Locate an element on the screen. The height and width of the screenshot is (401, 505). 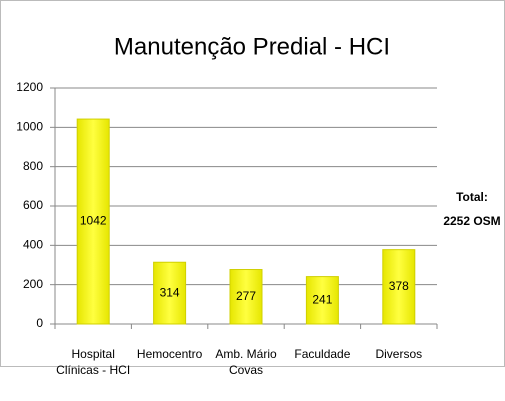
data-label: 1042 is located at coordinates (93, 221).